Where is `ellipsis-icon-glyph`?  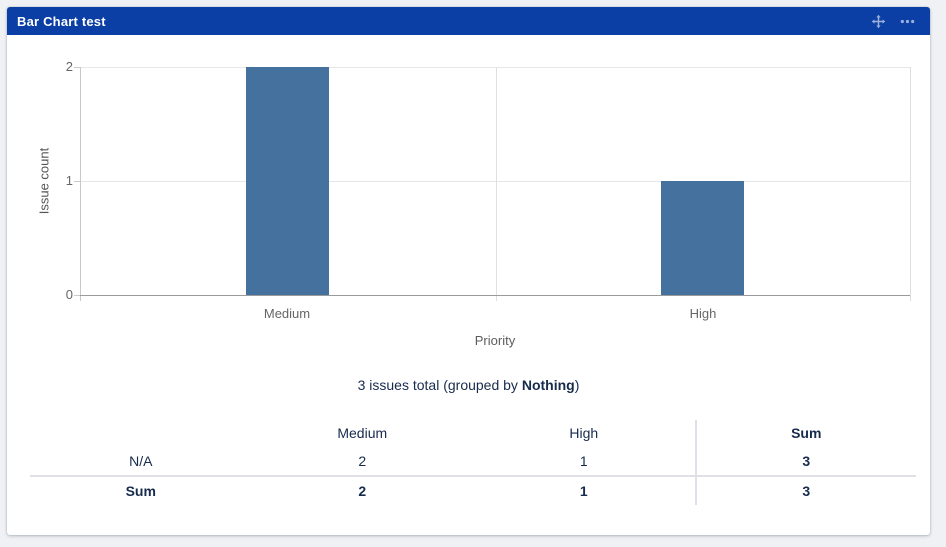 ellipsis-icon-glyph is located at coordinates (907, 21).